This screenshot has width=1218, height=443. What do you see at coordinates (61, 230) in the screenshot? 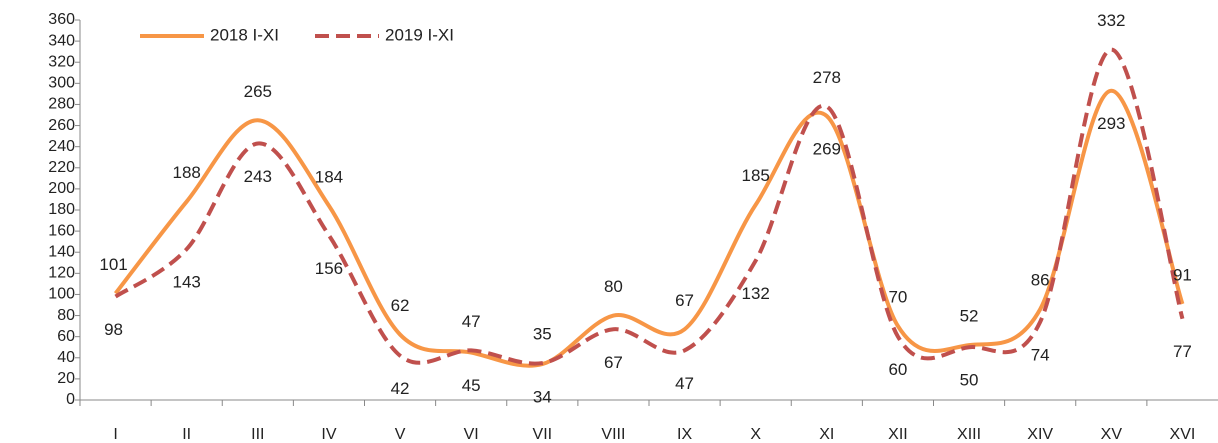
I see `y-tick-label: 160` at bounding box center [61, 230].